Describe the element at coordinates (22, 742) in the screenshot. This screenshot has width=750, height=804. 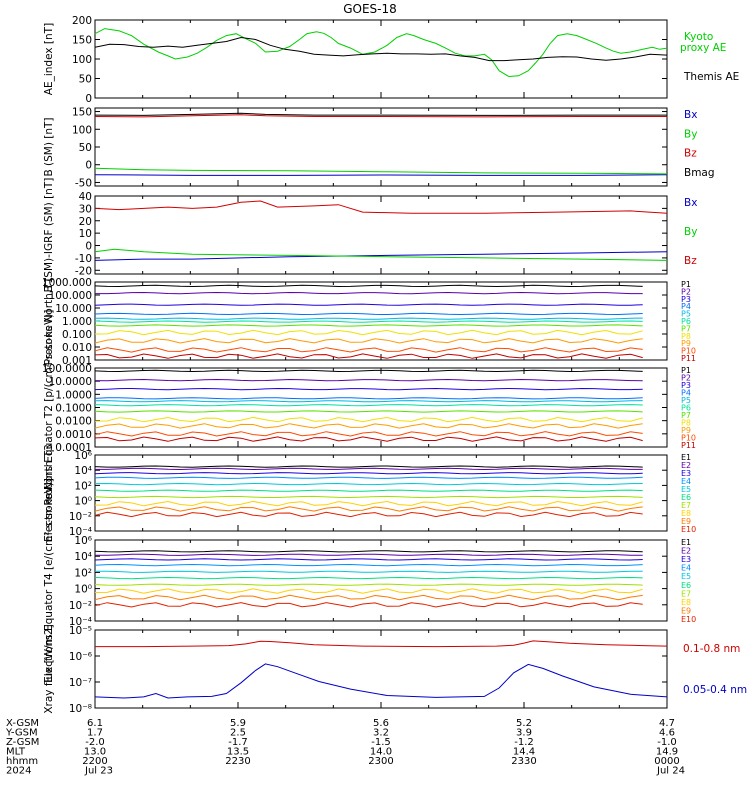
I see `footer-row-label: Z-GSM` at that location.